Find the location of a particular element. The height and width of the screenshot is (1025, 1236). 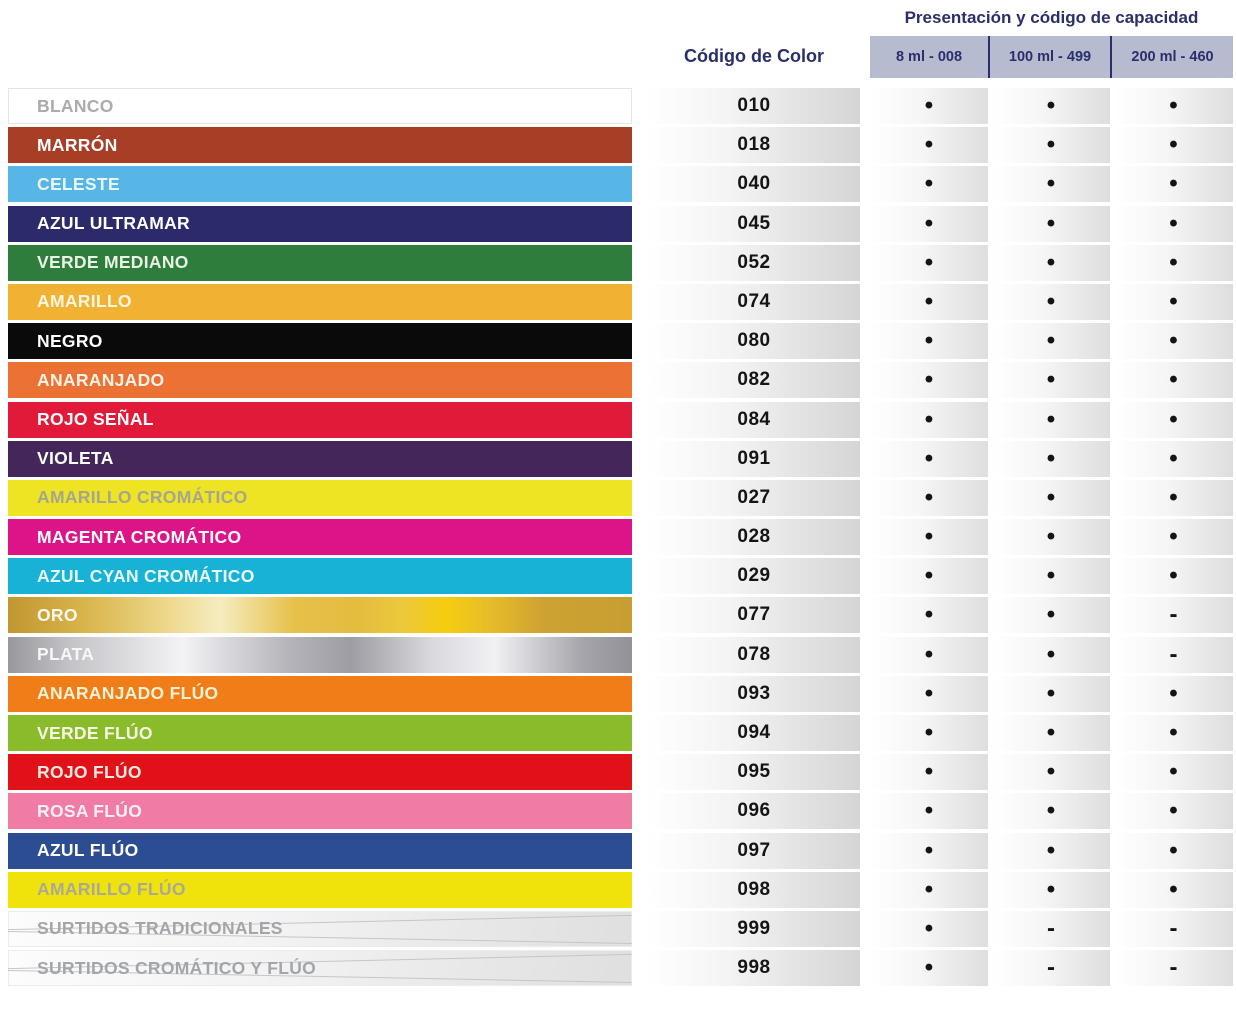

table-row: AMARILLO CROMÁTICO 027 • • • is located at coordinates (620, 497).